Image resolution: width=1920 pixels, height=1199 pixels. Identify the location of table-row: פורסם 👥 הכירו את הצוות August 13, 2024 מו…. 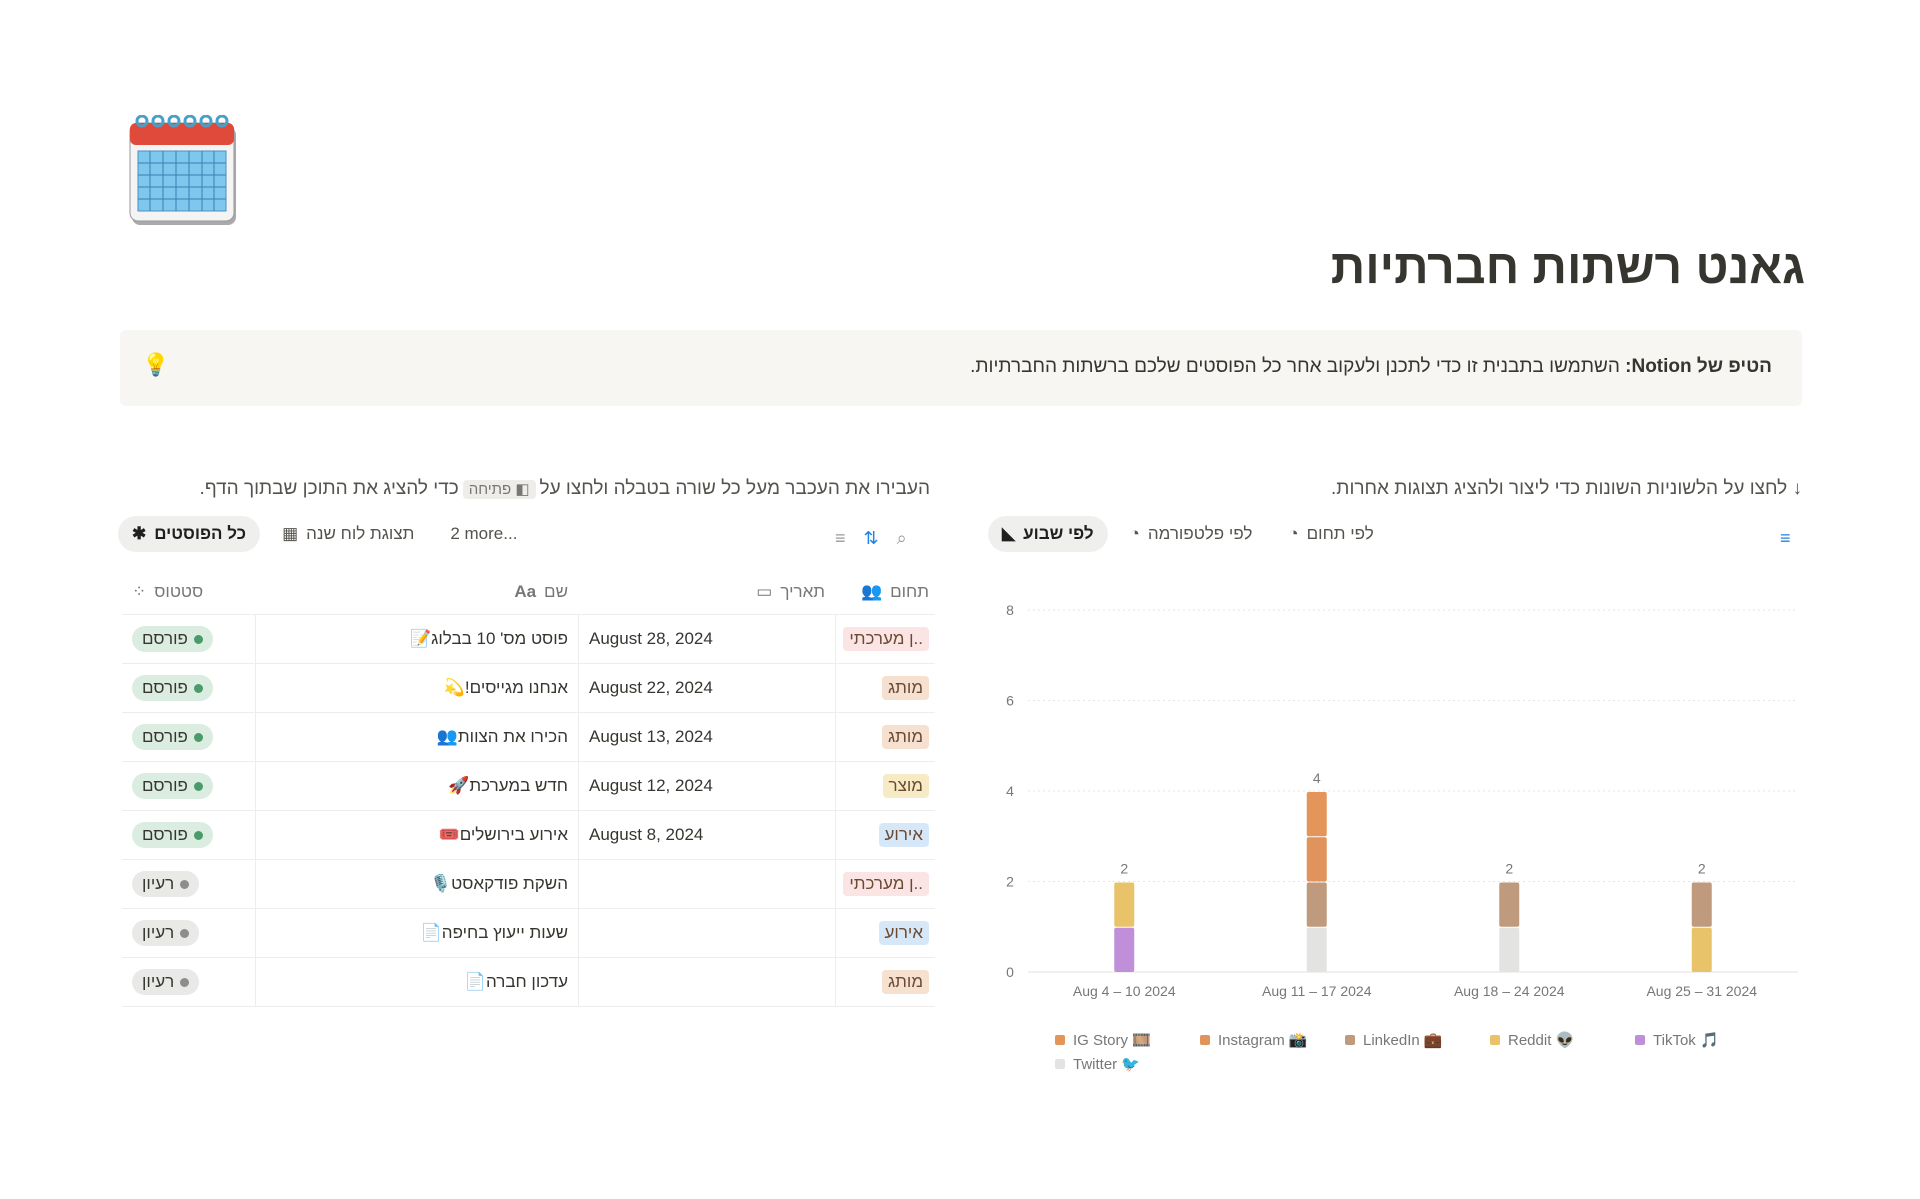
(528, 737).